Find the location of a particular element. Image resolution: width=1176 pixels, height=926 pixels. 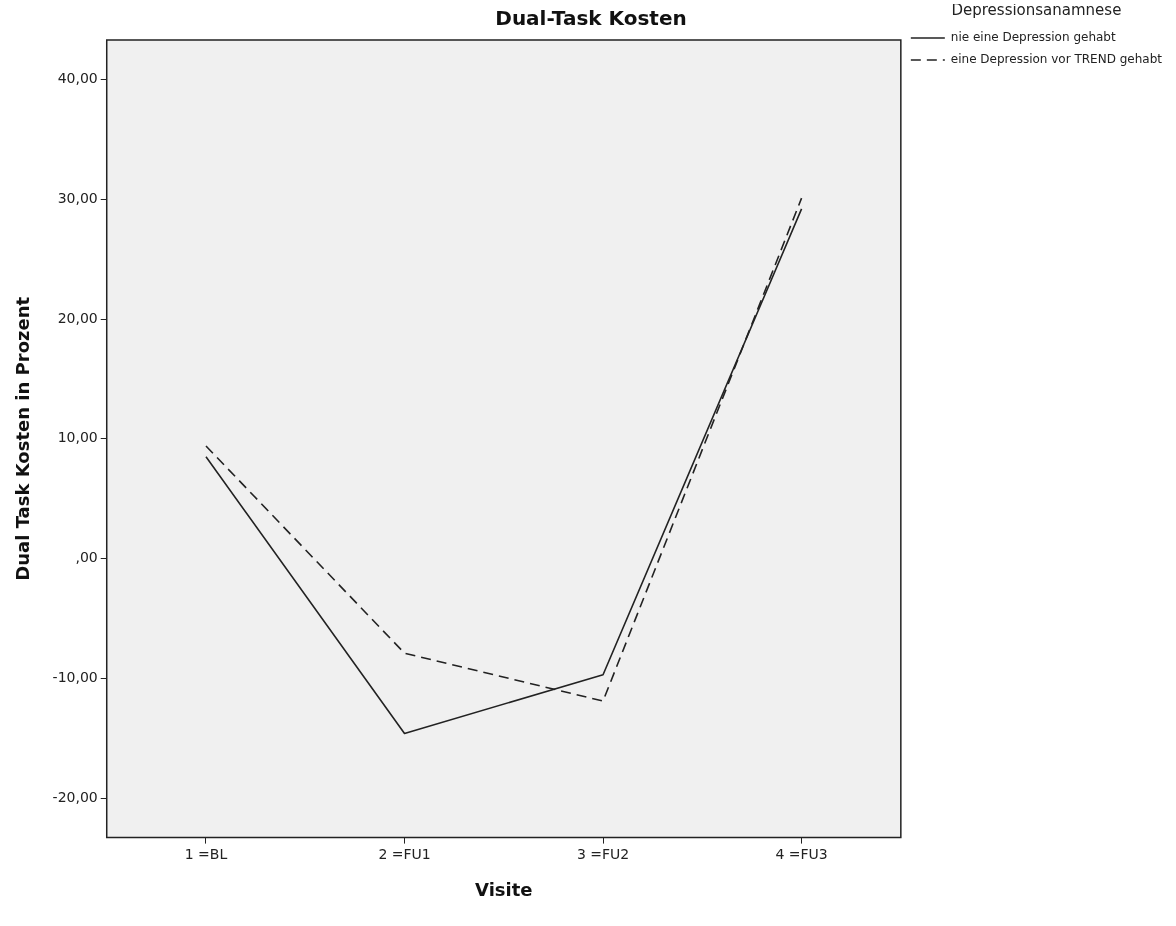

x-tick-label: 3 =FU2 is located at coordinates (603, 853).